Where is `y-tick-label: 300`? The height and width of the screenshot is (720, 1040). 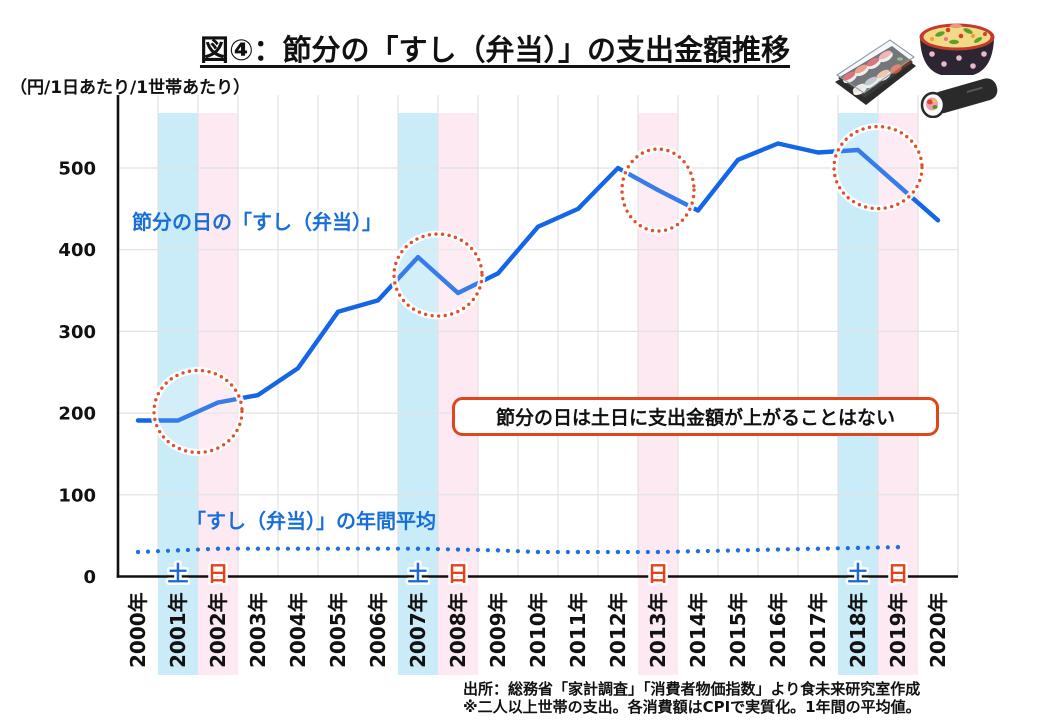
y-tick-label: 300 is located at coordinates (77, 332).